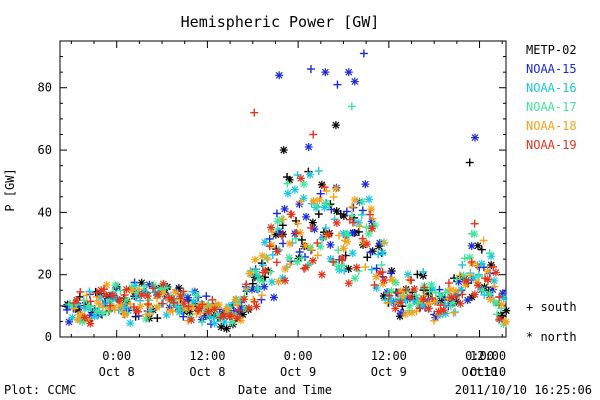  What do you see at coordinates (298, 372) in the screenshot?
I see `x-tick-label-date: Oct 9` at bounding box center [298, 372].